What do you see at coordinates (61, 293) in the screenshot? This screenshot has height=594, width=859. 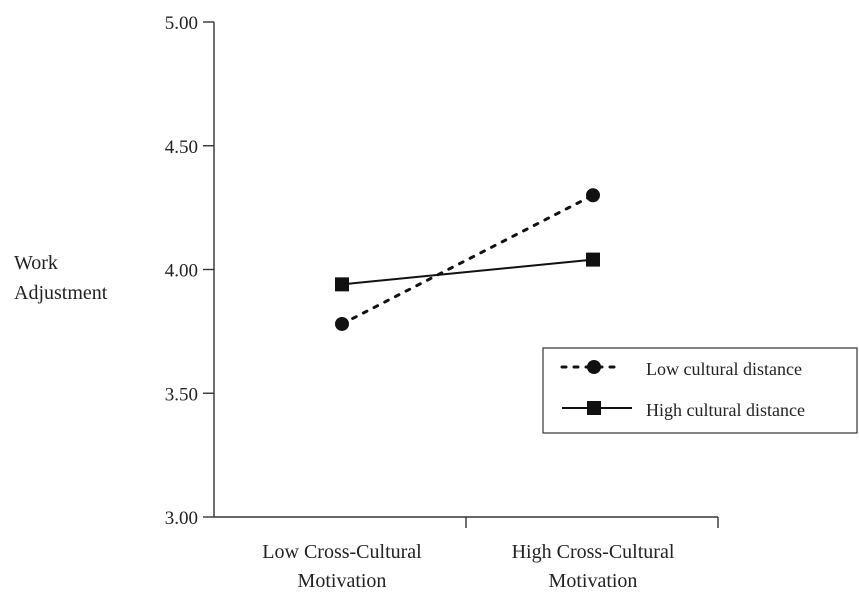 I see `y-axis-title-line-2: Adjustment` at bounding box center [61, 293].